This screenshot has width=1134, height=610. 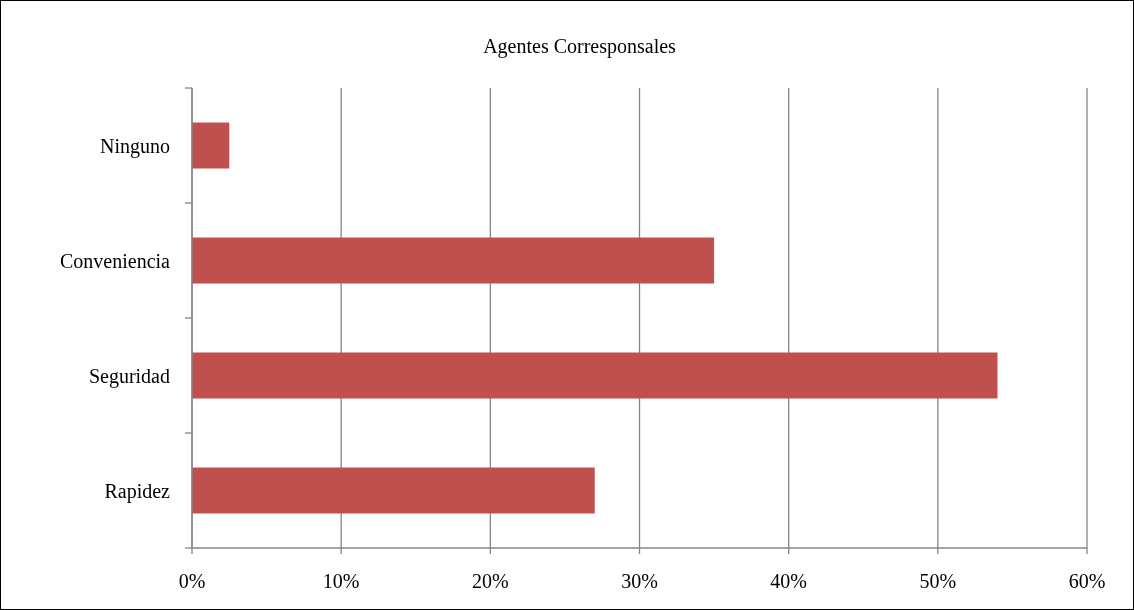 What do you see at coordinates (938, 581) in the screenshot?
I see `x-tick-label: 50%` at bounding box center [938, 581].